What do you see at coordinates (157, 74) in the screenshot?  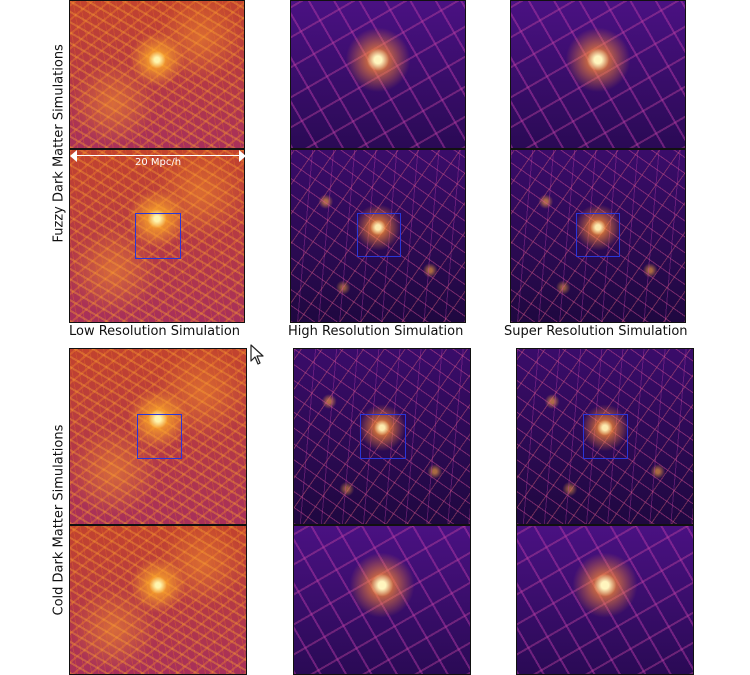 I see `fuzzy-lowres-zoom-panel` at bounding box center [157, 74].